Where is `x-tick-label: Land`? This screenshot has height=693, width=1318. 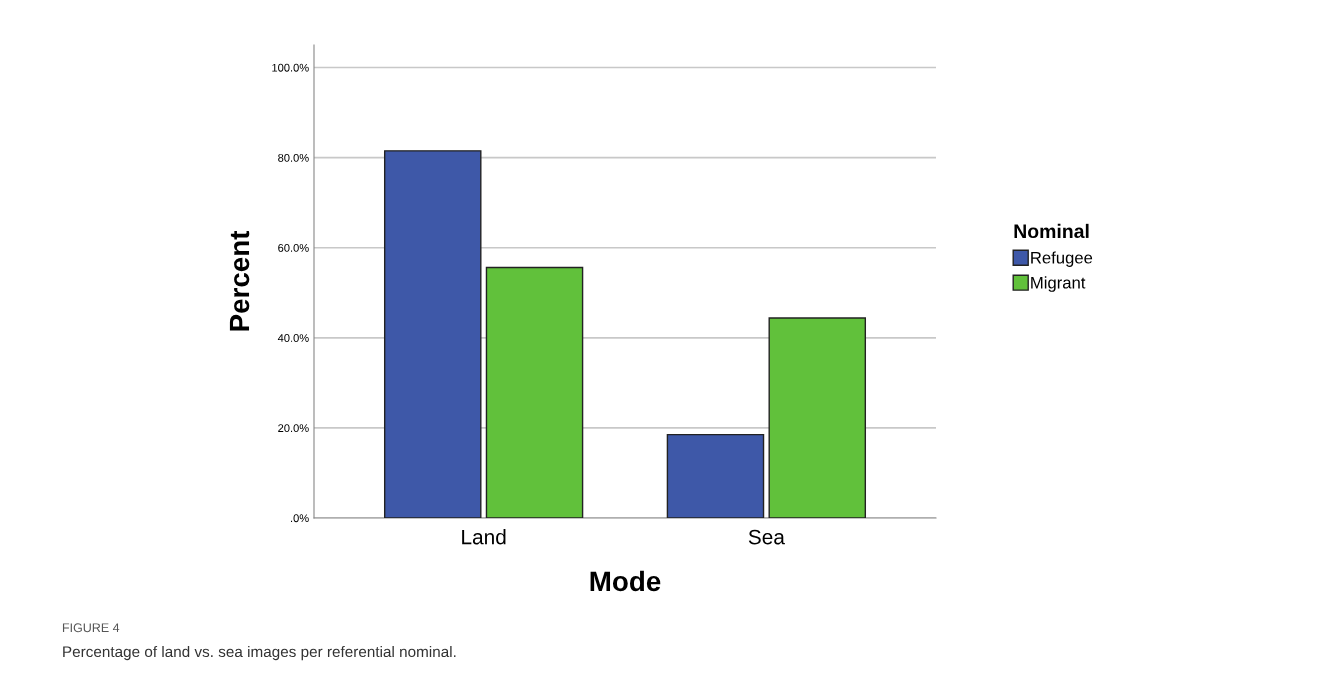 x-tick-label: Land is located at coordinates (484, 537).